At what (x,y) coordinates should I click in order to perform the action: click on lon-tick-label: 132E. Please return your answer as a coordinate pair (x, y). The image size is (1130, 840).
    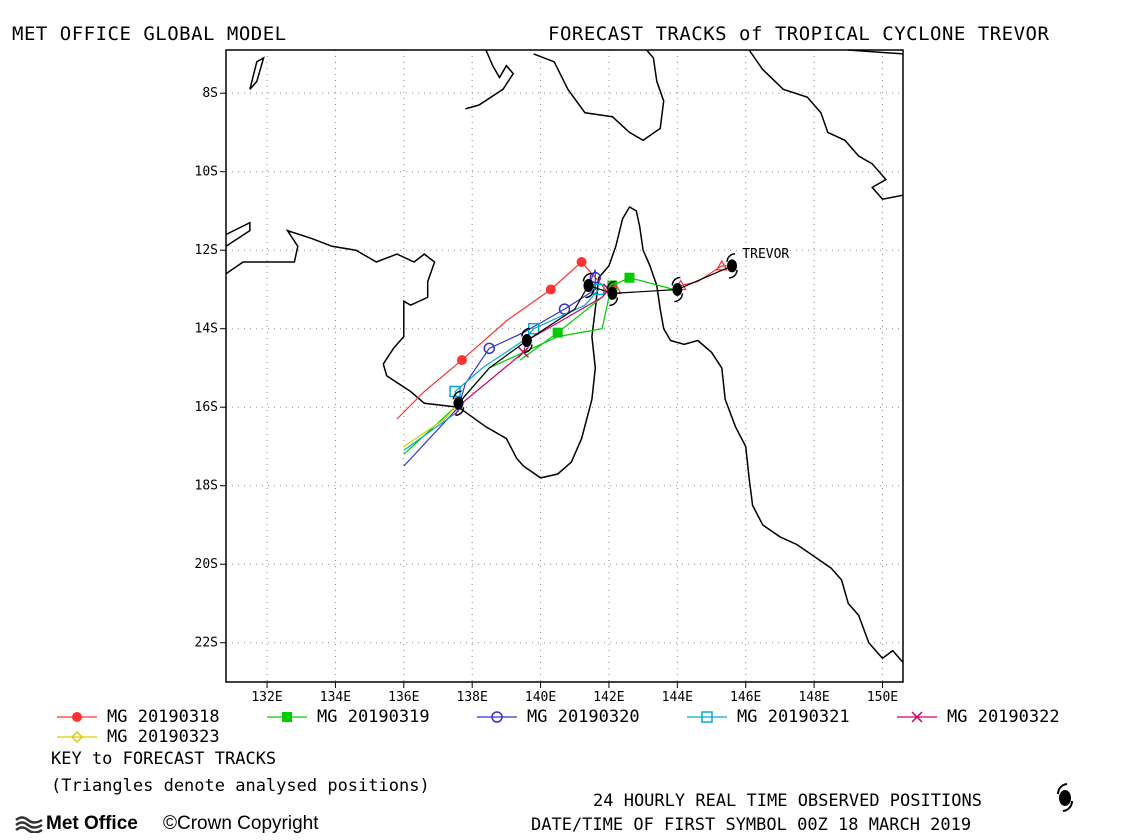
    Looking at the image, I should click on (266, 697).